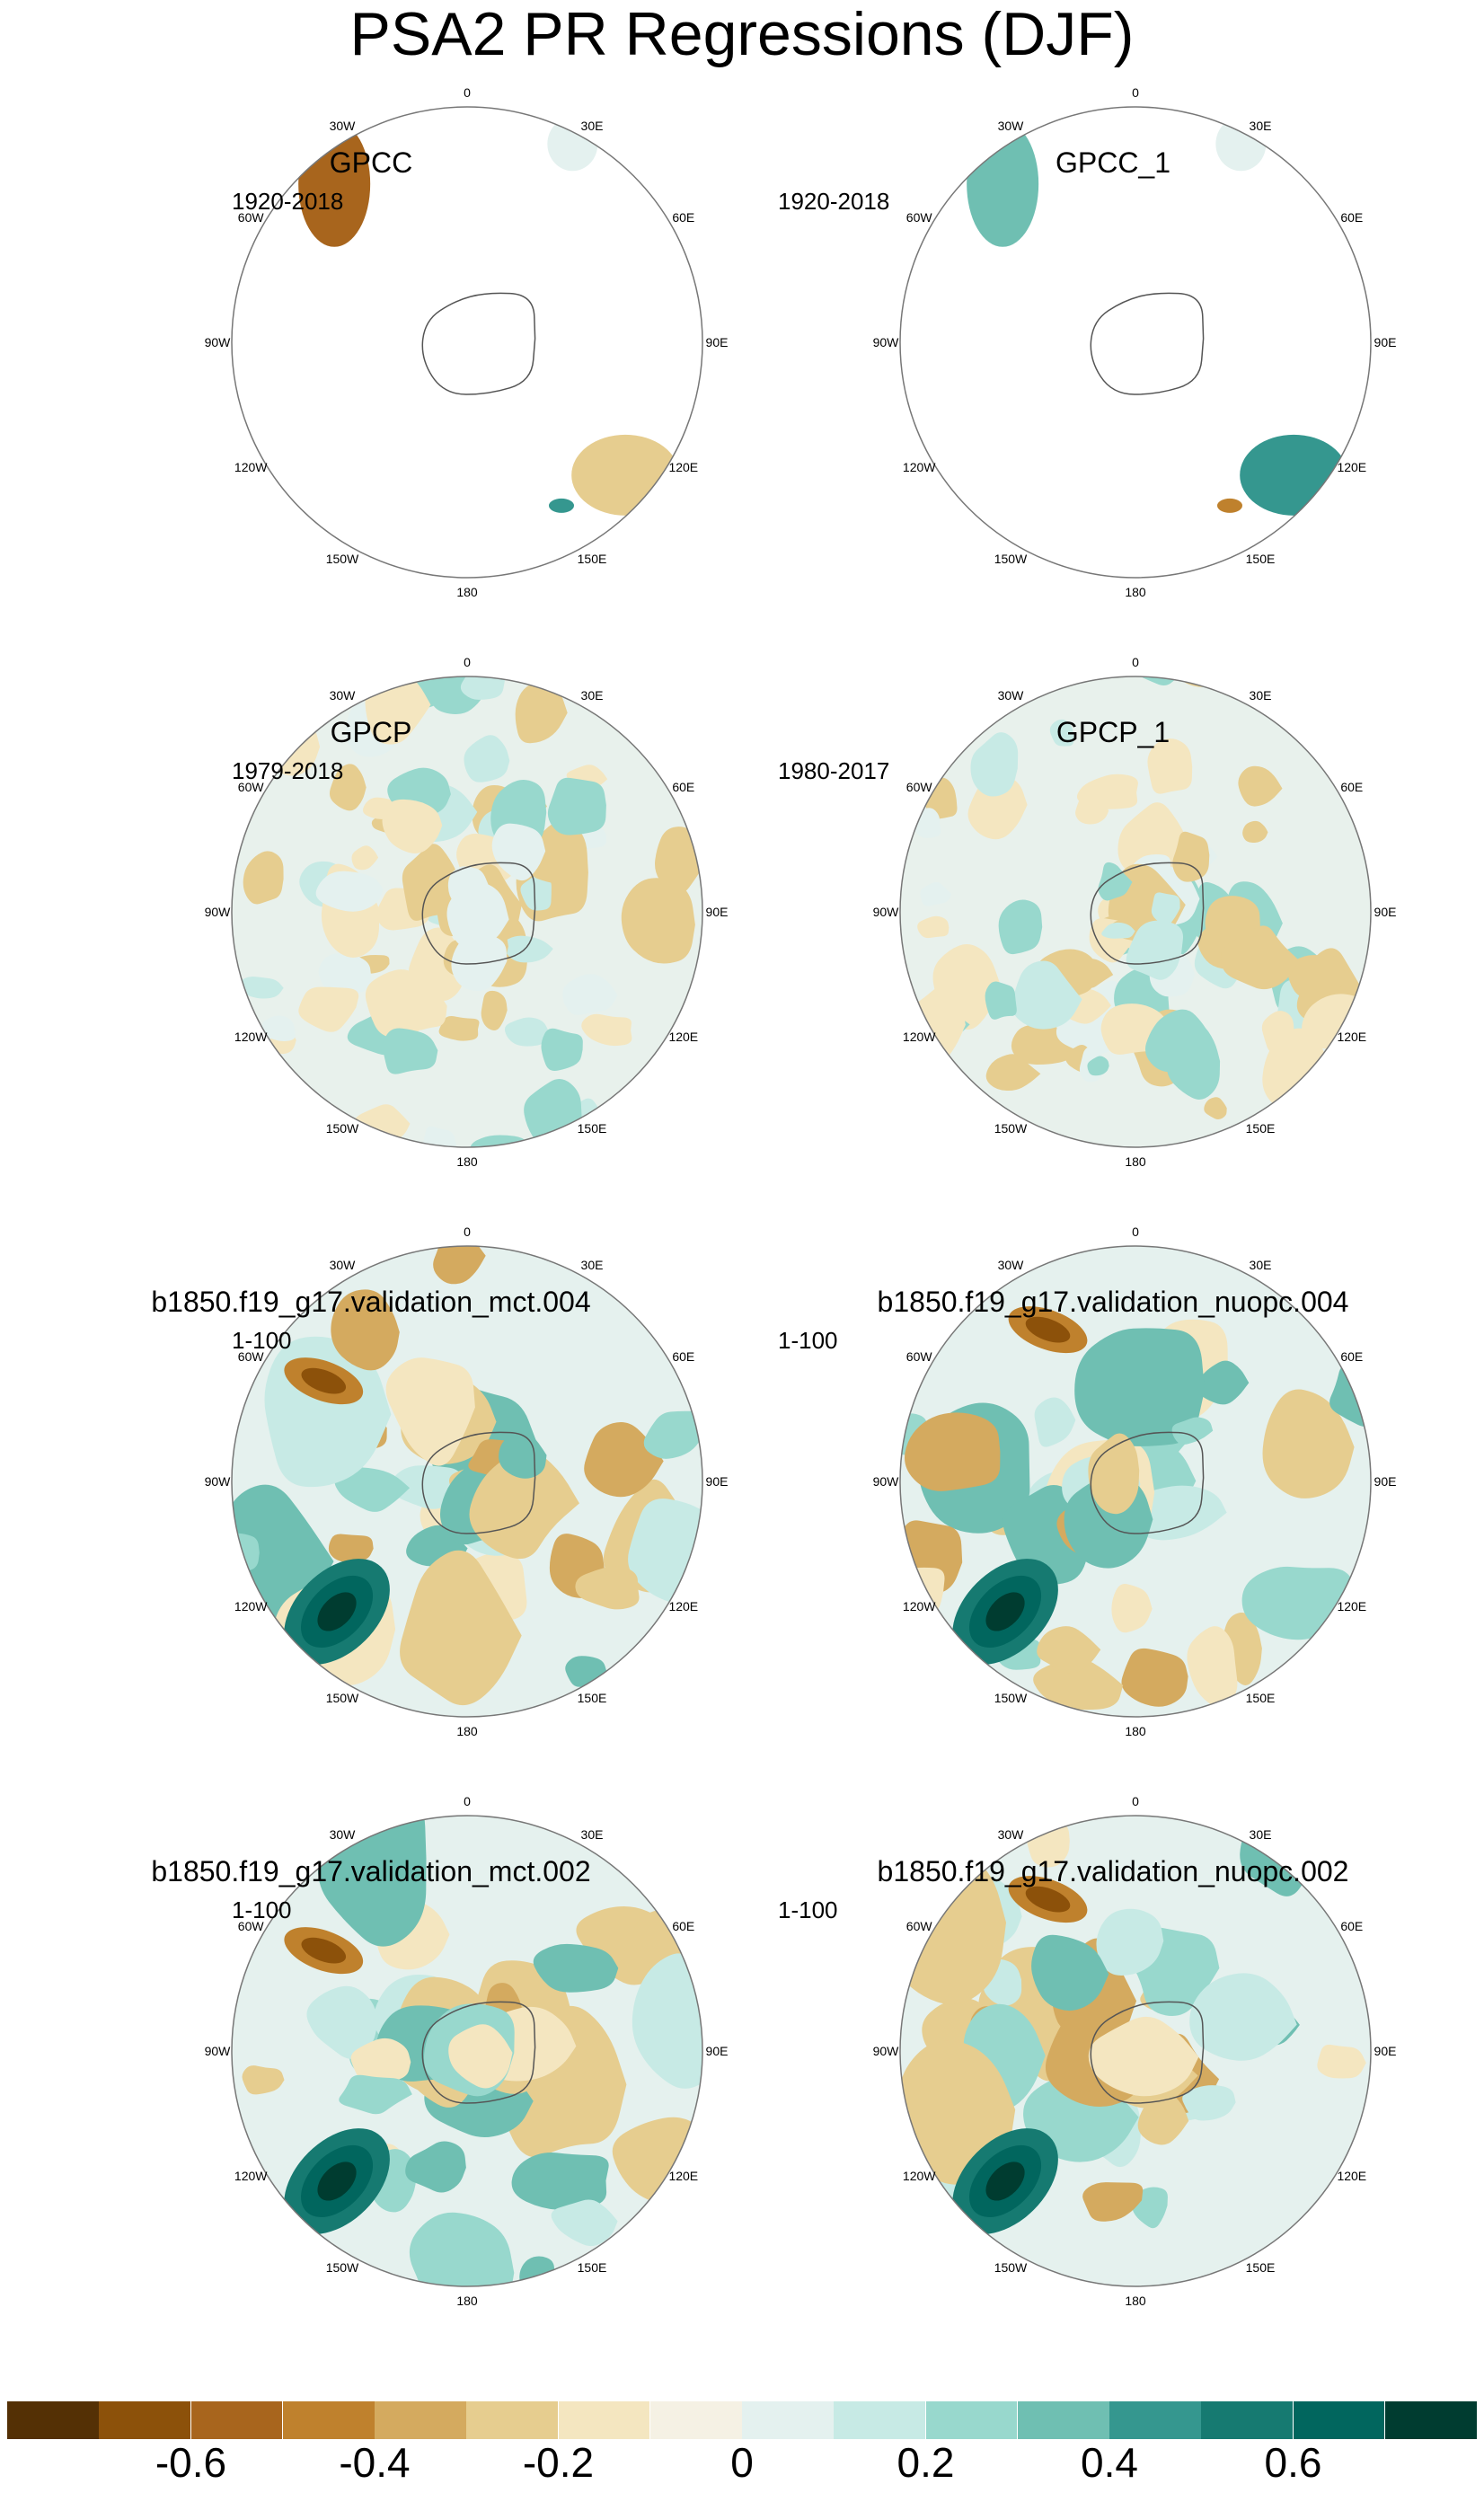 This screenshot has height=2493, width=1484. What do you see at coordinates (1293, 2462) in the screenshot?
I see `colorbar-tick-label: 0.6` at bounding box center [1293, 2462].